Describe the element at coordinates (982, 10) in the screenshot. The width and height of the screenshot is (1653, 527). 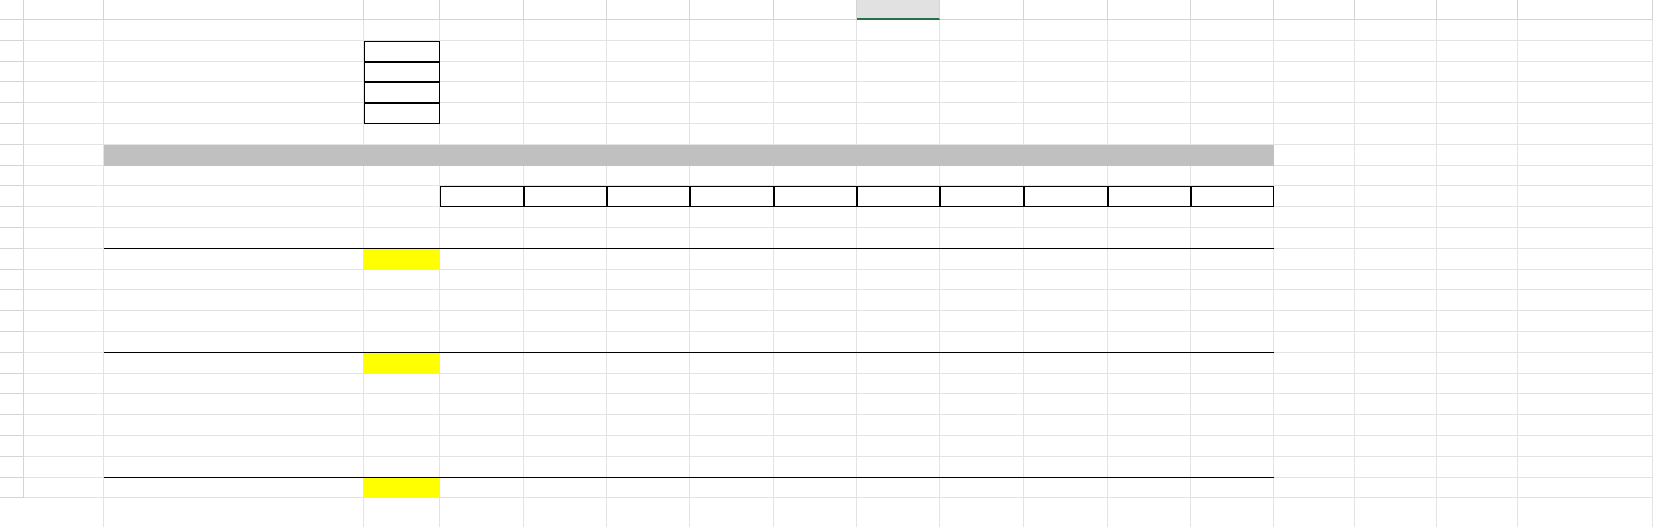
I see `column-header-j` at that location.